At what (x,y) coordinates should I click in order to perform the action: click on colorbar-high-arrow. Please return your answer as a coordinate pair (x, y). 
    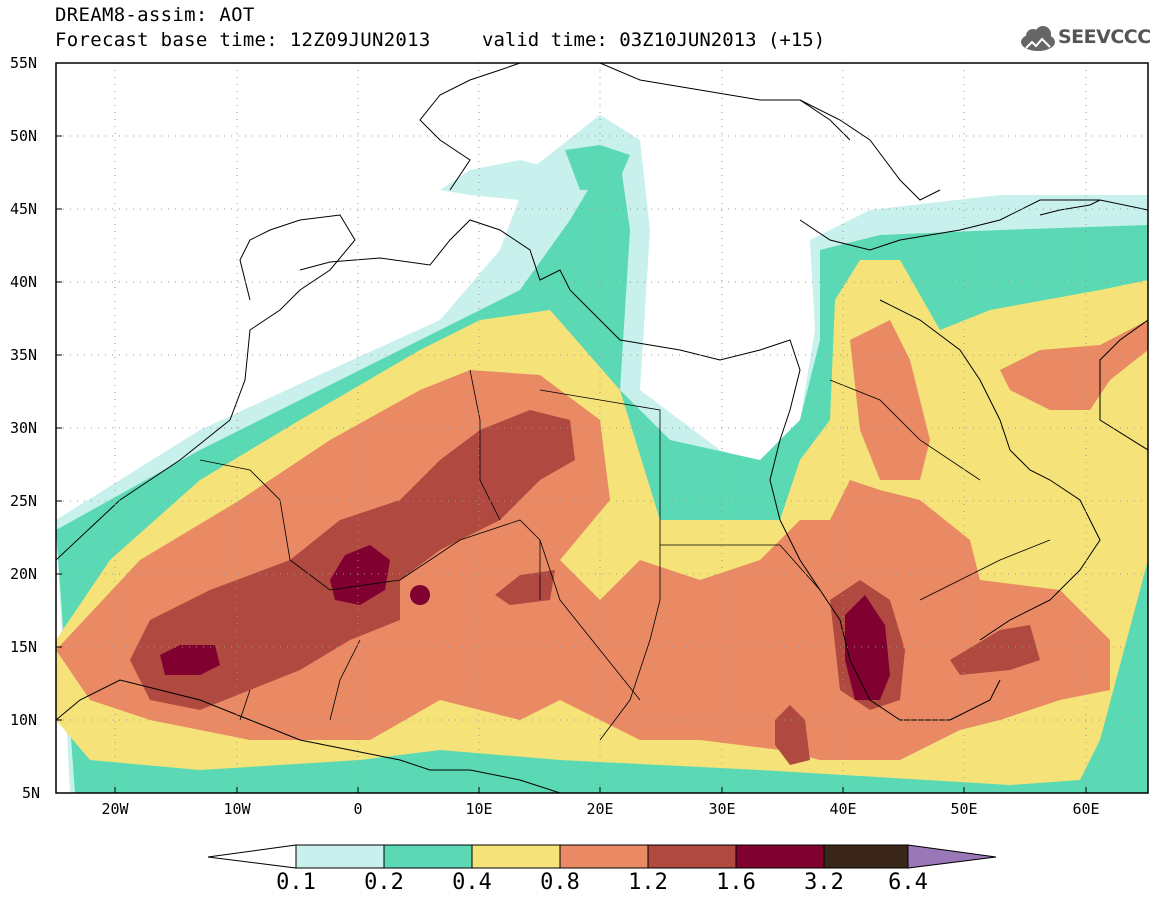
    Looking at the image, I should click on (952, 856).